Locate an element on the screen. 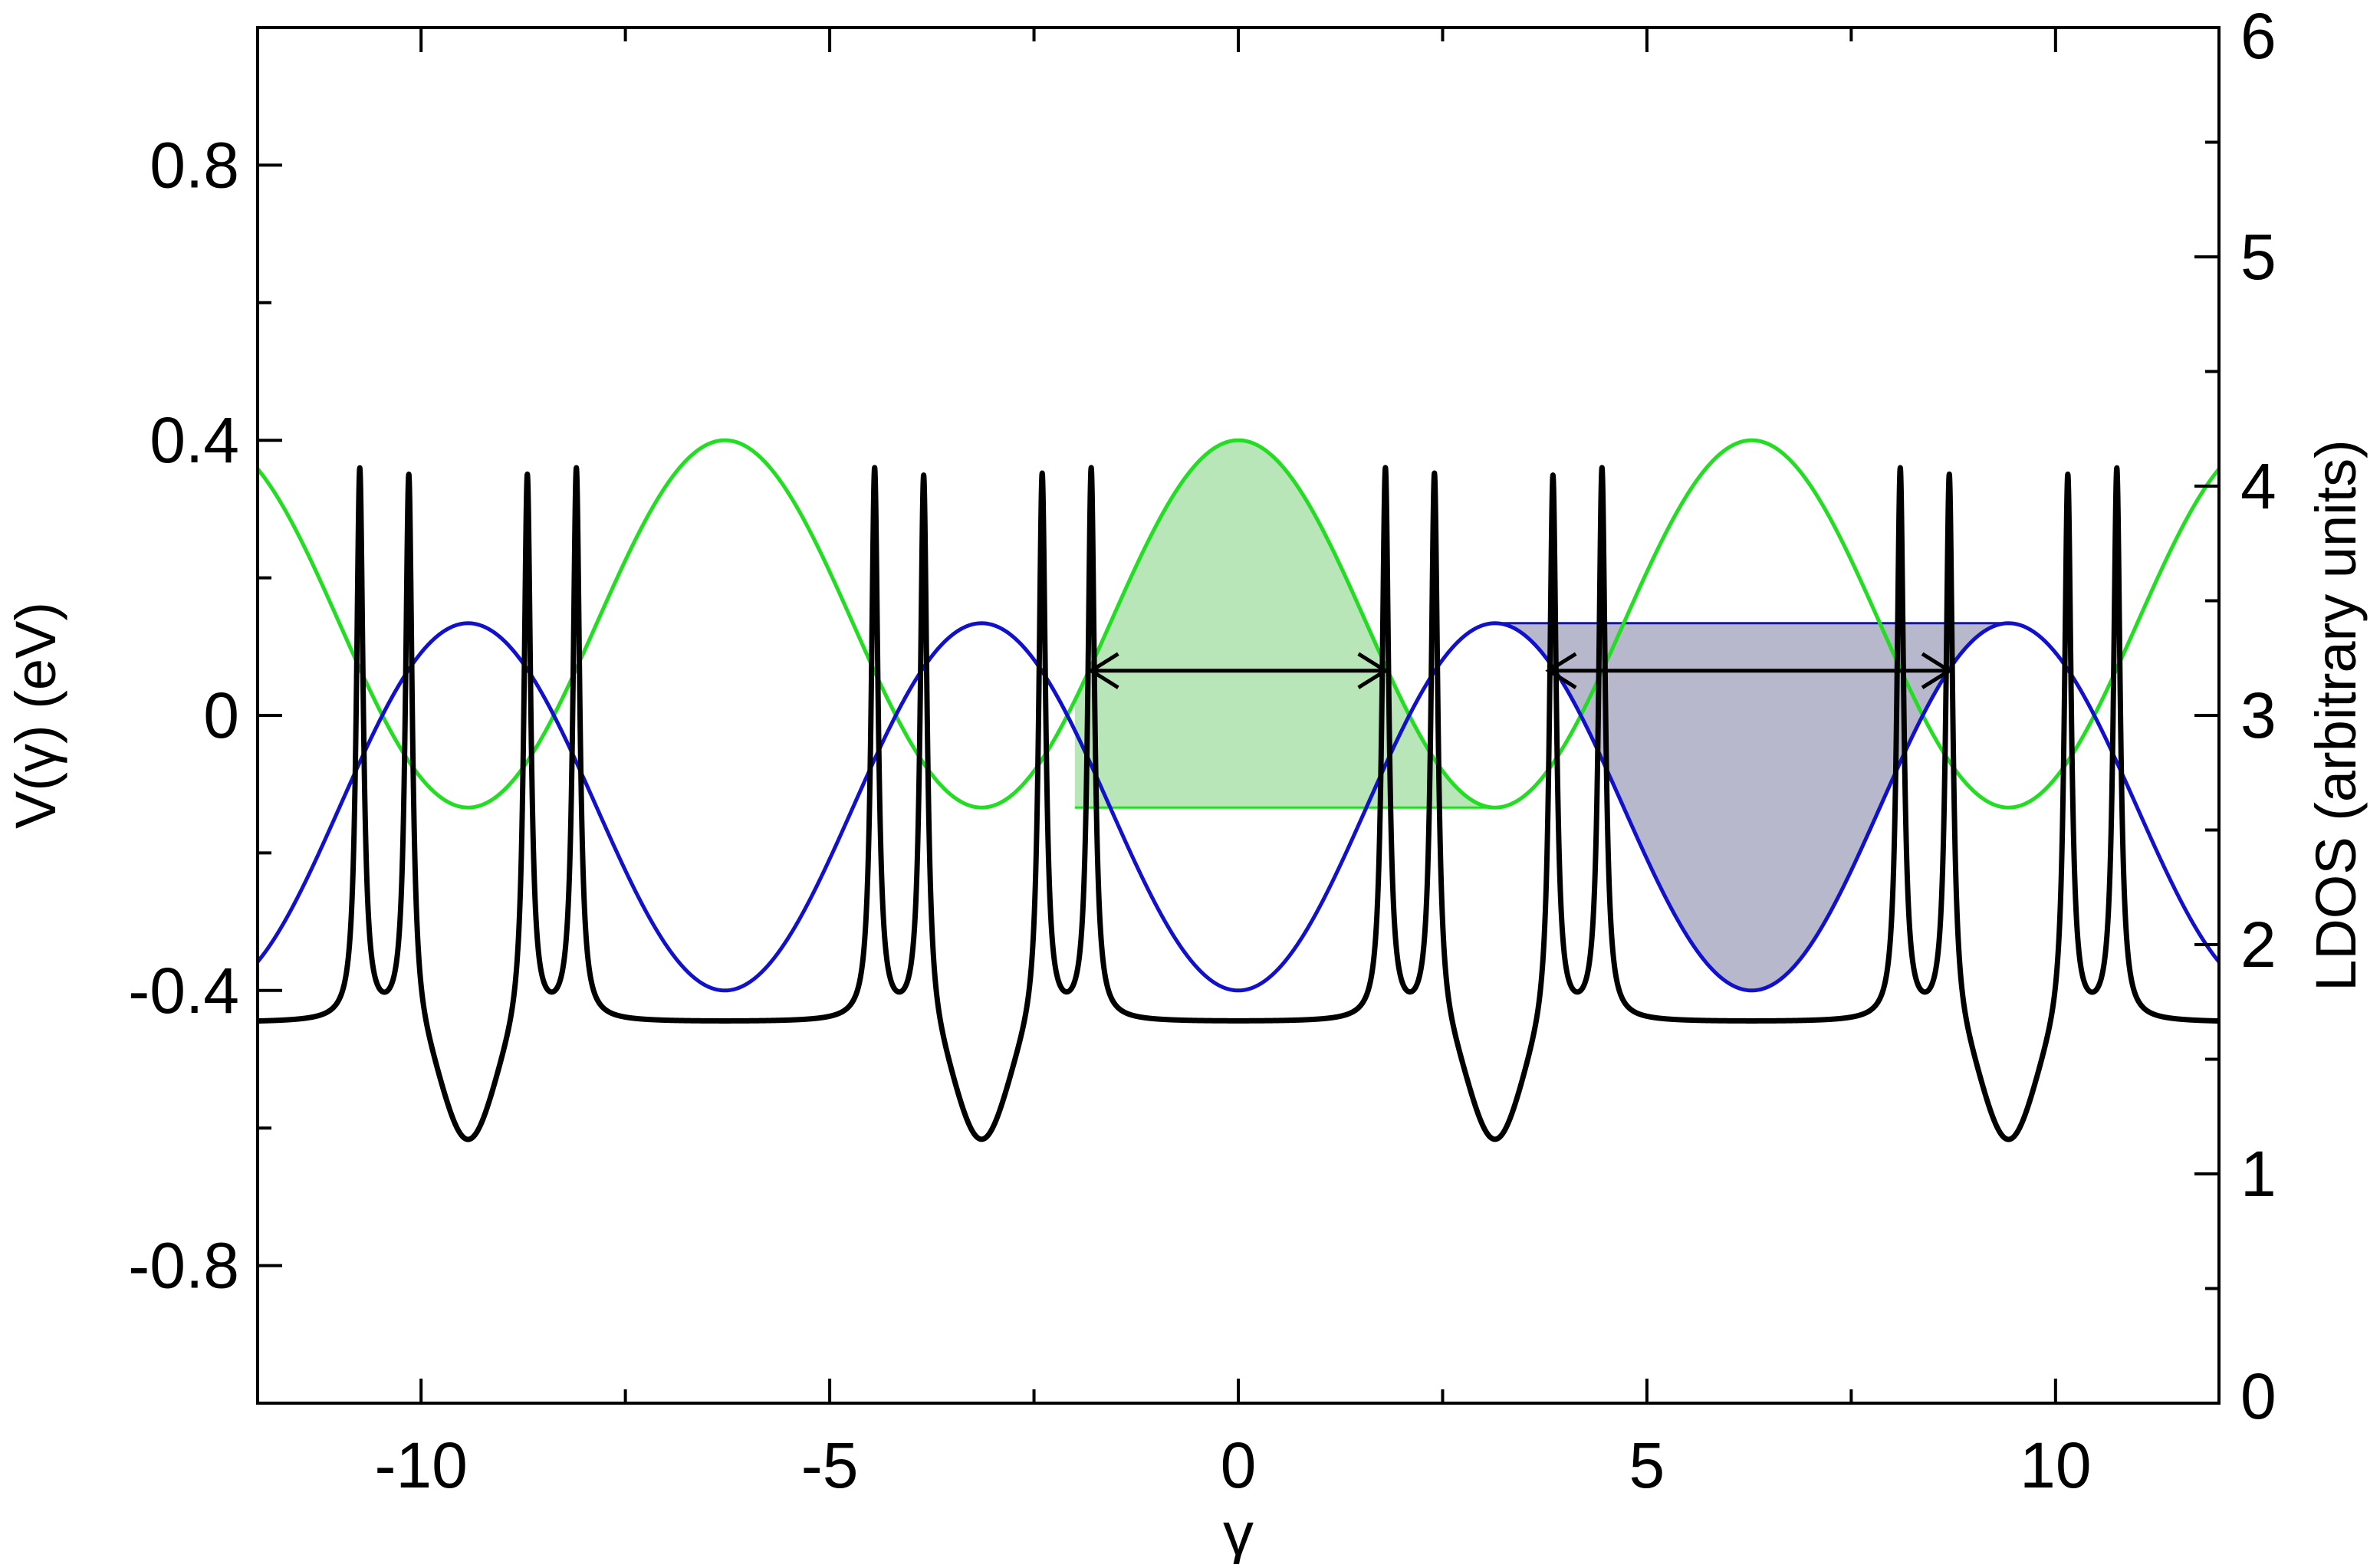  x-axis-label: γ is located at coordinates (1238, 1532).